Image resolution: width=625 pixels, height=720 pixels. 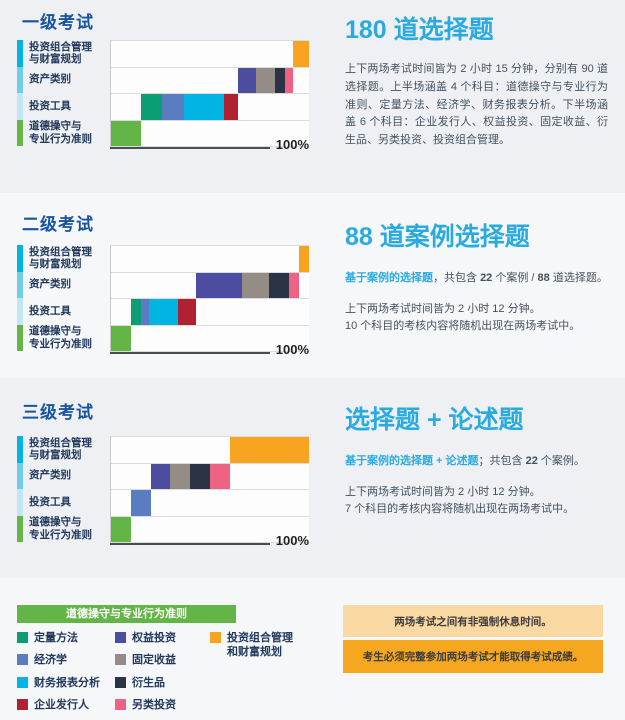 I want to click on section-title: 88 道案例选择题, so click(x=437, y=237).